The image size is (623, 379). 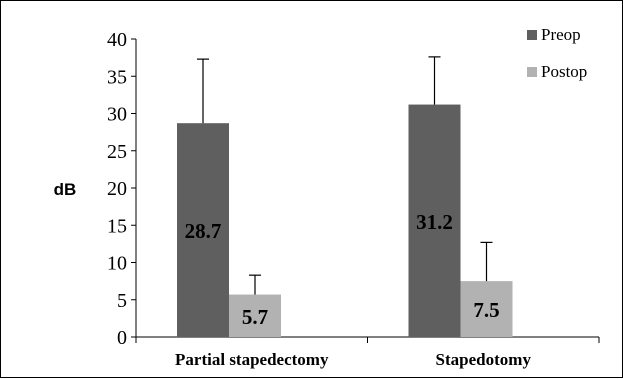 What do you see at coordinates (65, 189) in the screenshot?
I see `y-axis-label: dB` at bounding box center [65, 189].